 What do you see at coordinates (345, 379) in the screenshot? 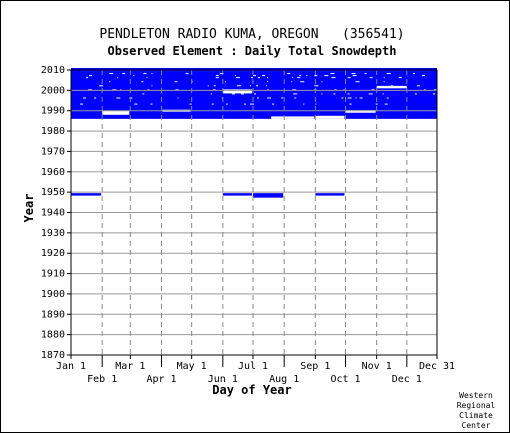
I see `x-tick-label: Oct 1` at bounding box center [345, 379].